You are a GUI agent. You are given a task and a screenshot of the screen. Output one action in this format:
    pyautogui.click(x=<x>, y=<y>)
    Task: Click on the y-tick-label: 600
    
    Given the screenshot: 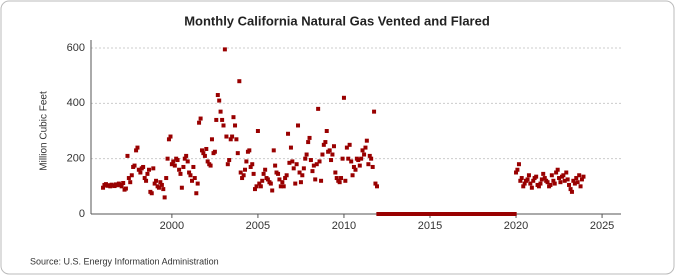 What is the action you would take?
    pyautogui.click(x=76, y=48)
    